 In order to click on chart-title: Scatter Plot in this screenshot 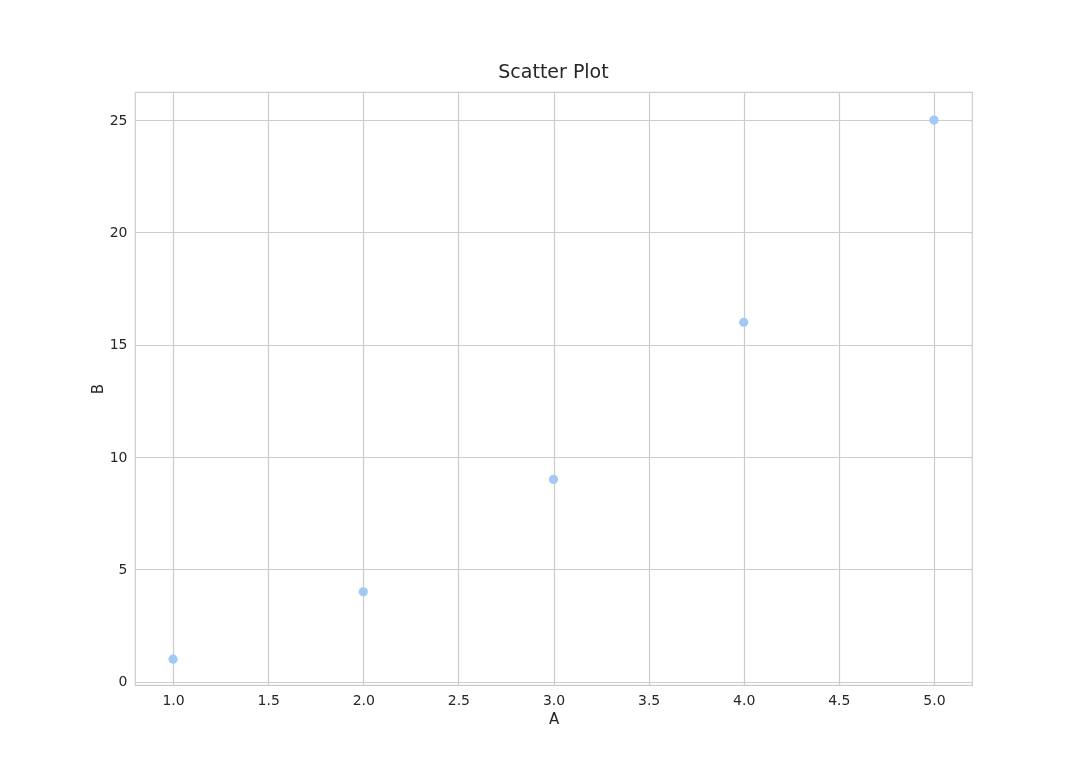, I will do `click(553, 71)`.